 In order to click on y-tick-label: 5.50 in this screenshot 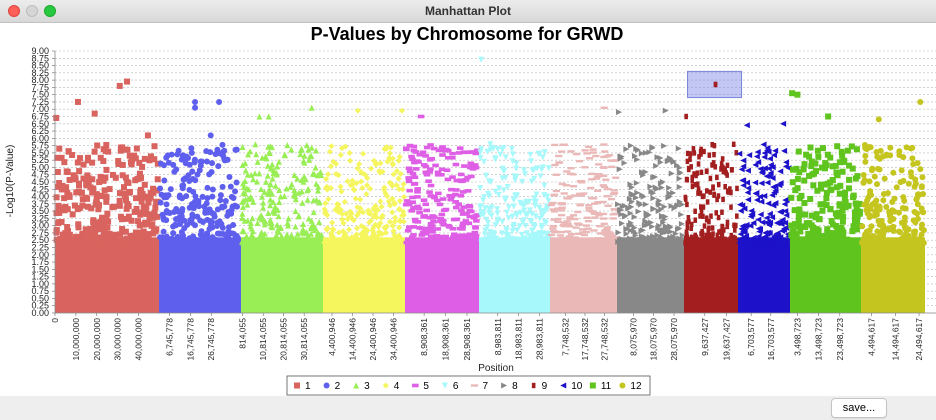, I will do `click(40, 153)`.